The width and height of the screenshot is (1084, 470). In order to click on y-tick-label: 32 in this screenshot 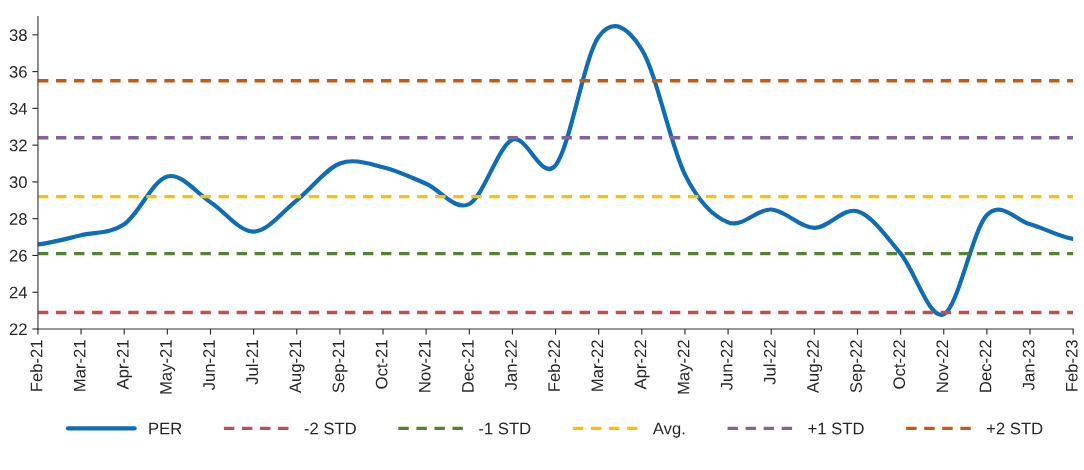, I will do `click(18, 145)`.